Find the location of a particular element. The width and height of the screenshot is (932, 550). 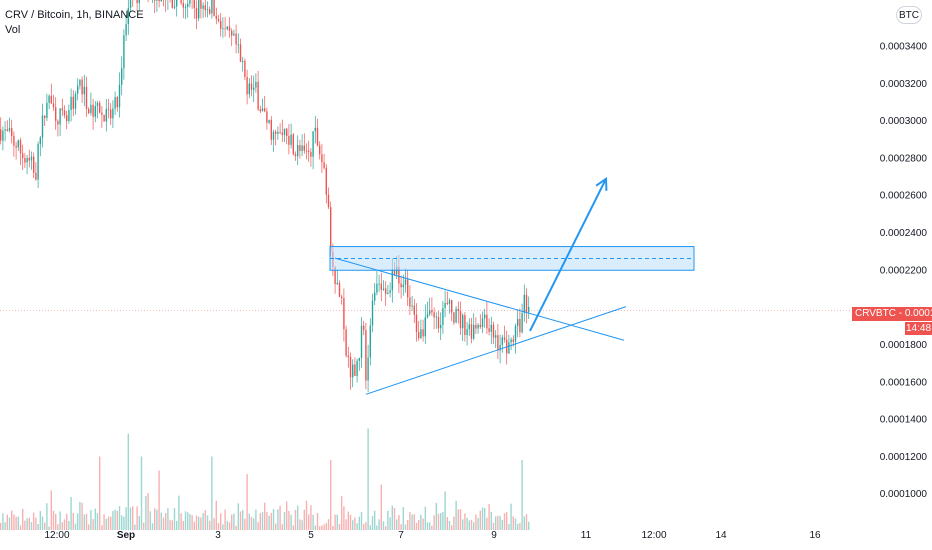

bar-countdown: 14:48 is located at coordinates (918, 328).